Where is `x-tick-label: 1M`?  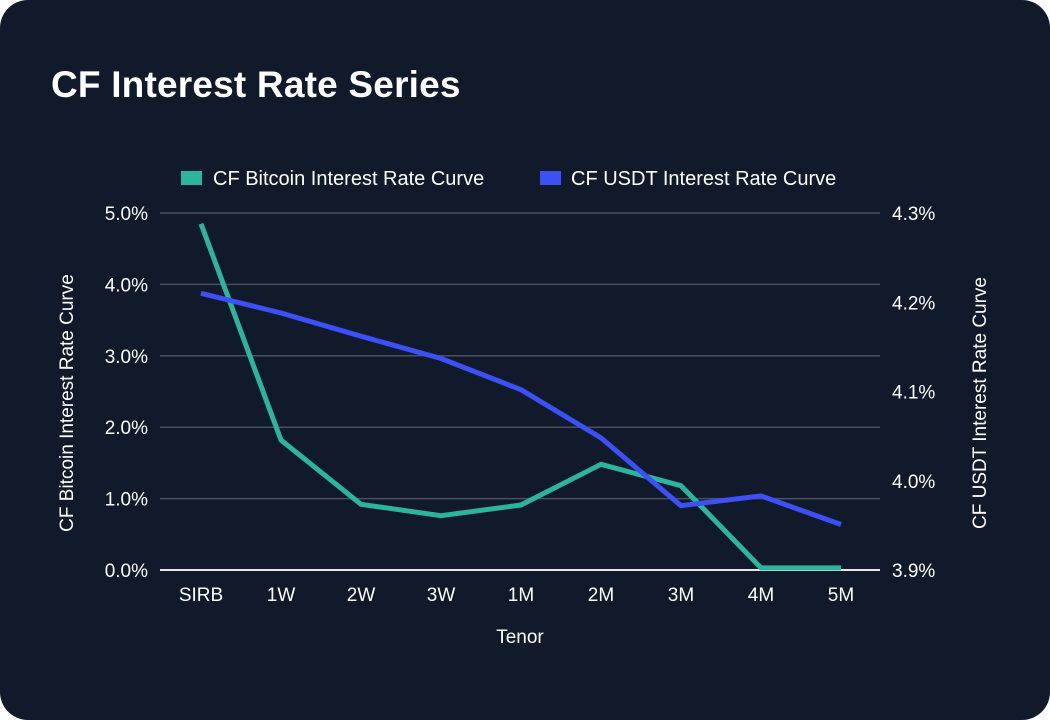 x-tick-label: 1M is located at coordinates (521, 595).